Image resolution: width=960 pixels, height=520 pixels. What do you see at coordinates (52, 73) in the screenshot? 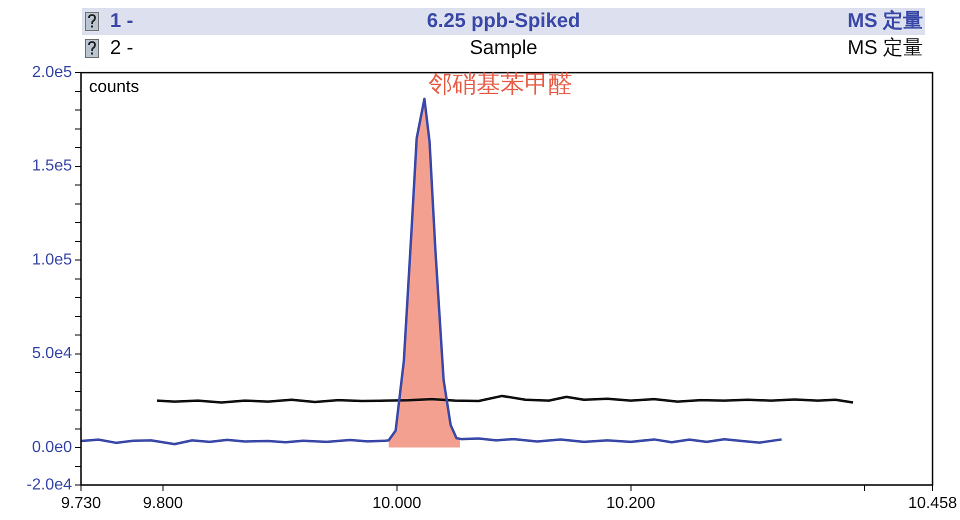
I see `y-tick-label: 2.0e5` at bounding box center [52, 73].